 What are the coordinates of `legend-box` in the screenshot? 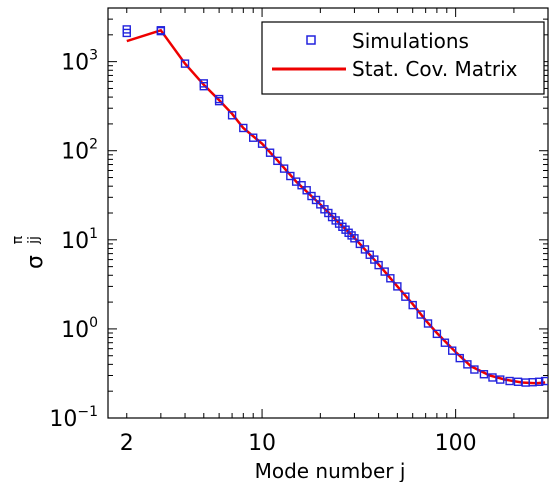 It's located at (403, 58).